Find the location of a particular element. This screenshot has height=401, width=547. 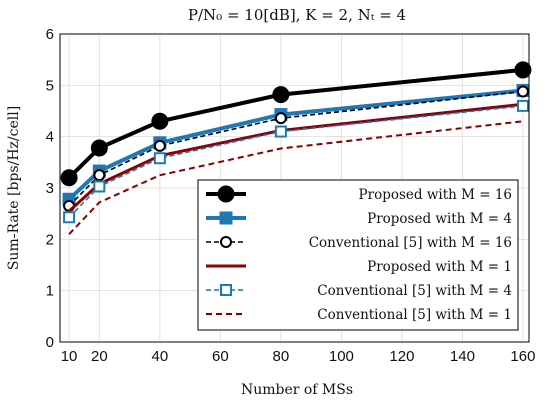

legend-entry-3: Proposed with M = 1 is located at coordinates (359, 267).